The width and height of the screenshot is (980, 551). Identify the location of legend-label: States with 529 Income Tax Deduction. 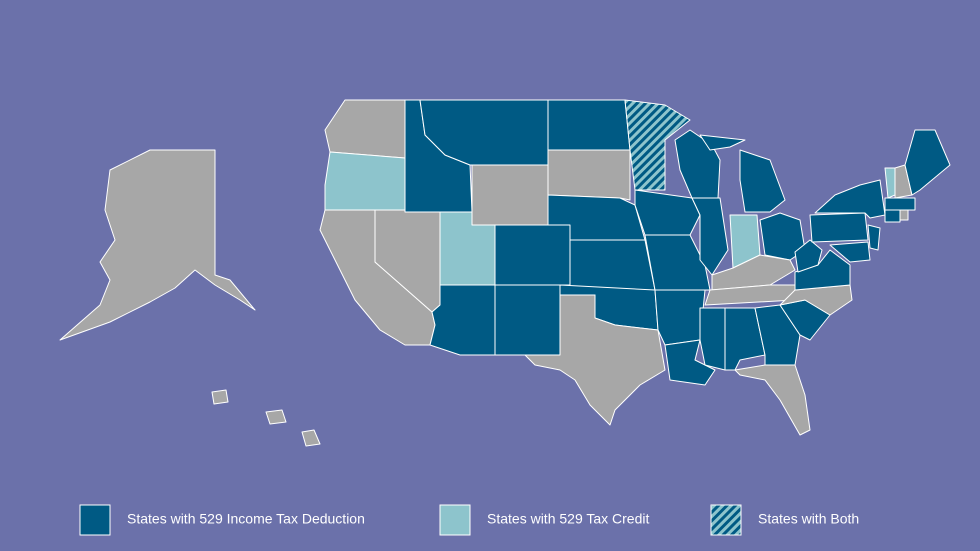
(246, 519).